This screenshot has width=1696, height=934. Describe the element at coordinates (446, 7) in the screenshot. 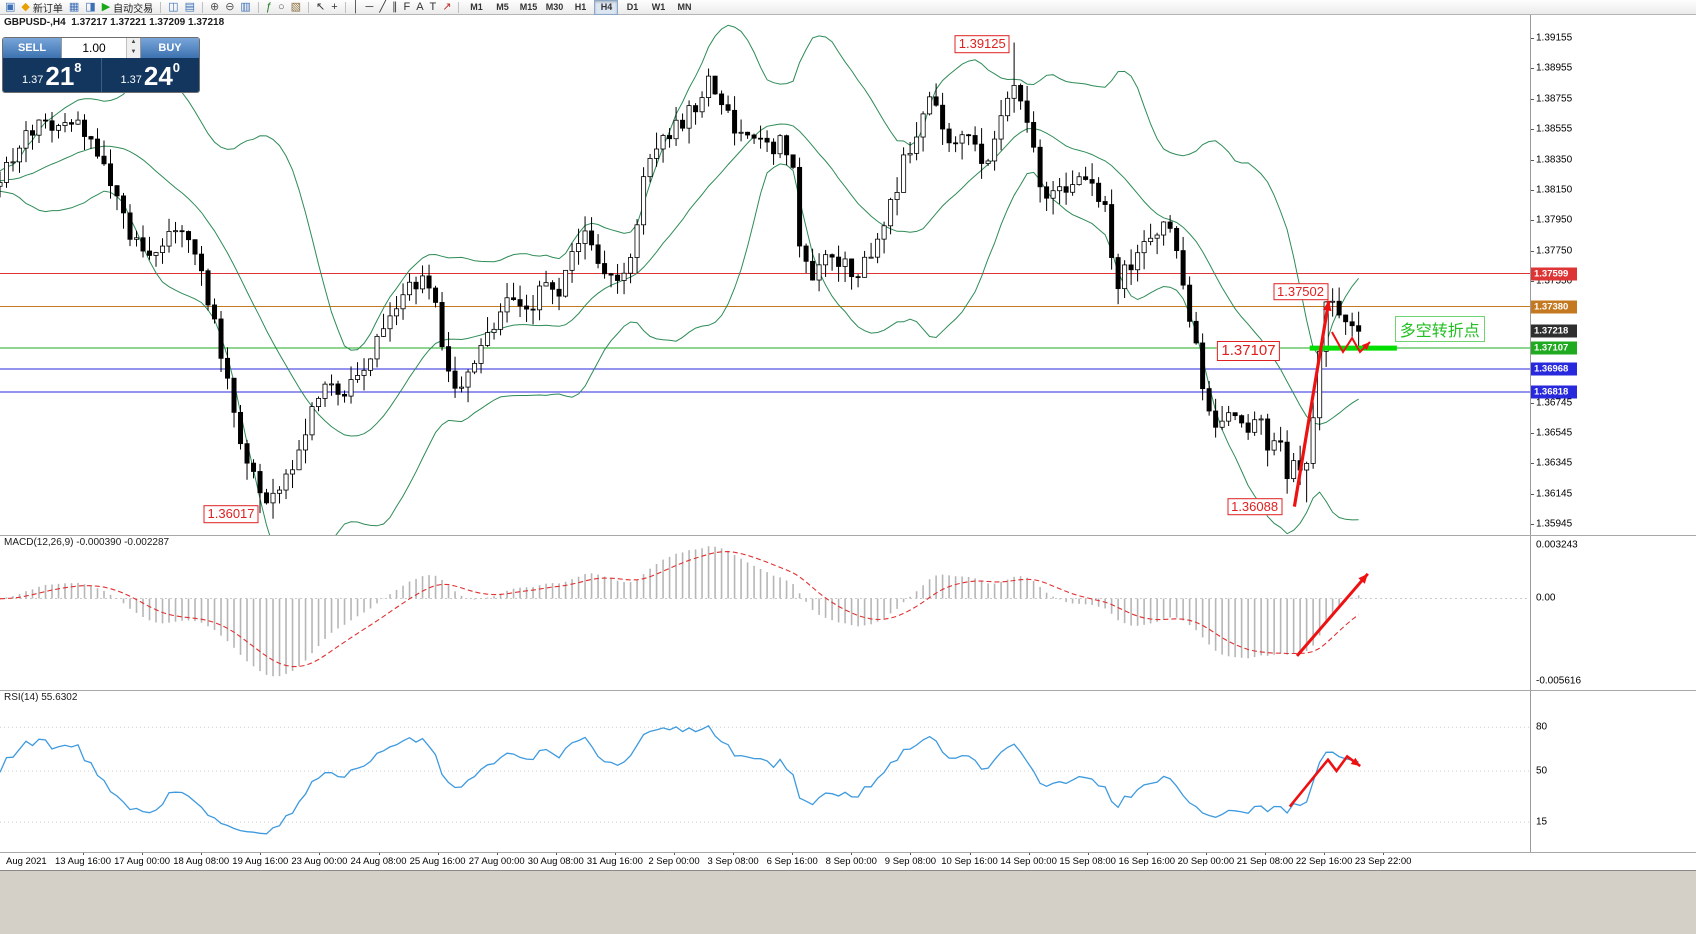

I see `arrows-icon: ↗` at that location.